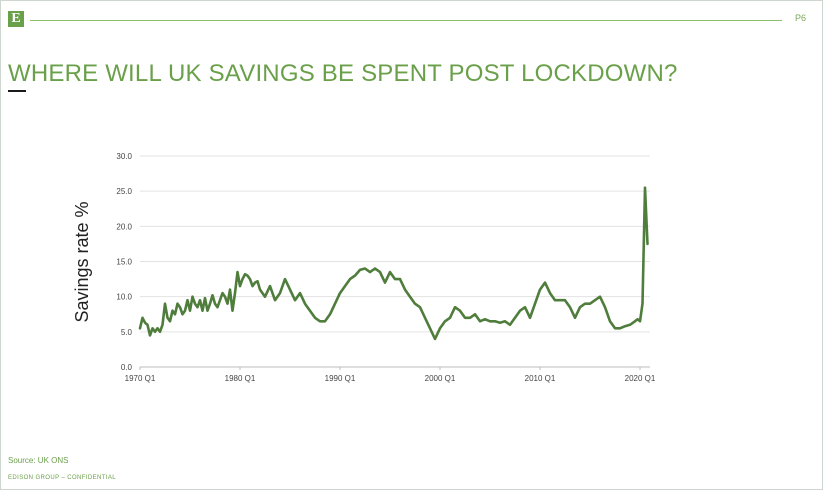 This screenshot has width=823, height=490. Describe the element at coordinates (140, 378) in the screenshot. I see `x-tick-label: 1970 Q1` at that location.